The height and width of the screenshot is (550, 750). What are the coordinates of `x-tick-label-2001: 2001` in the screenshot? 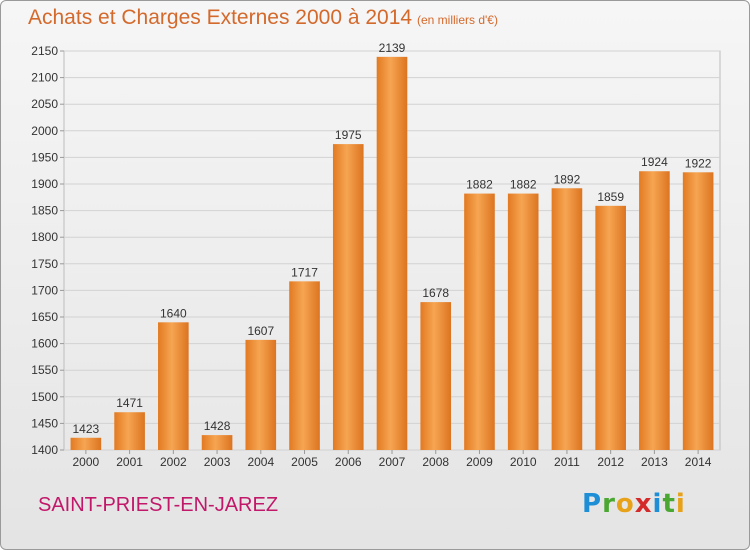 It's located at (129, 462).